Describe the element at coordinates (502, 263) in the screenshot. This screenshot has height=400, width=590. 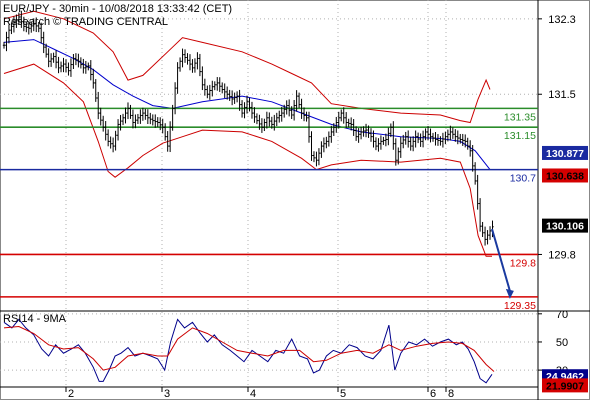
I see `forecast-arrow` at that location.